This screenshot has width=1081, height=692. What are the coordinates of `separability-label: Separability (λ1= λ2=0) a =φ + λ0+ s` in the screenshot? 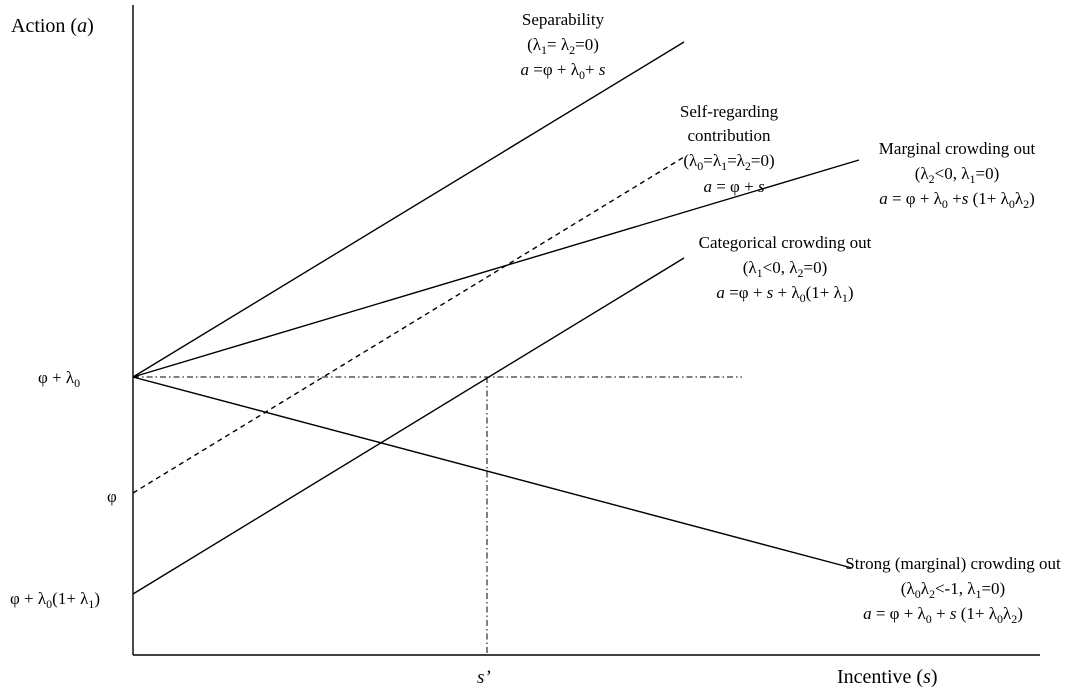 It's located at (563, 46).